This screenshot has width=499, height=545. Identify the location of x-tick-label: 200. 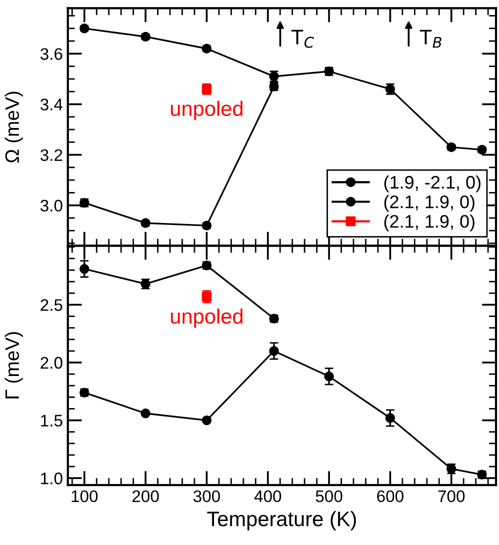
(145, 496).